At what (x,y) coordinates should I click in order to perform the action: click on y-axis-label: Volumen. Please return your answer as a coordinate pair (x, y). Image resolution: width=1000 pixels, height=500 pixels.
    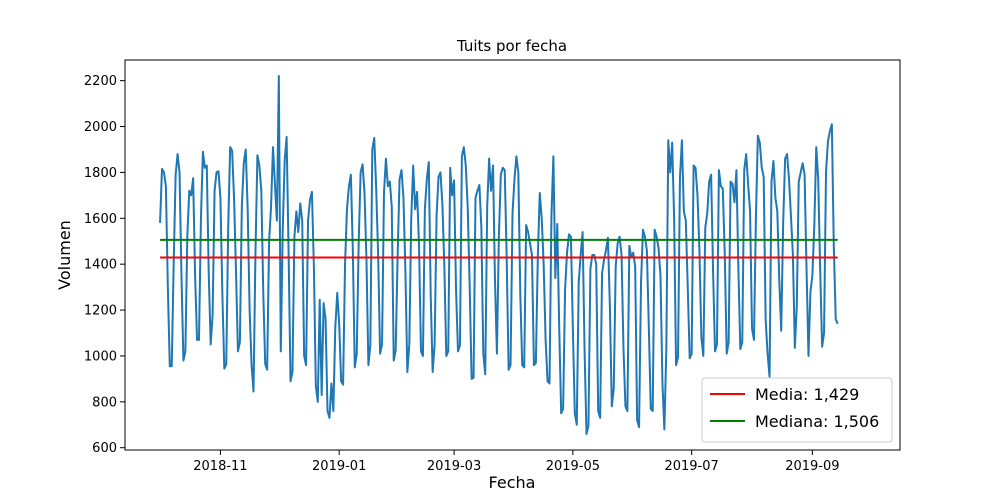
    Looking at the image, I should click on (64, 255).